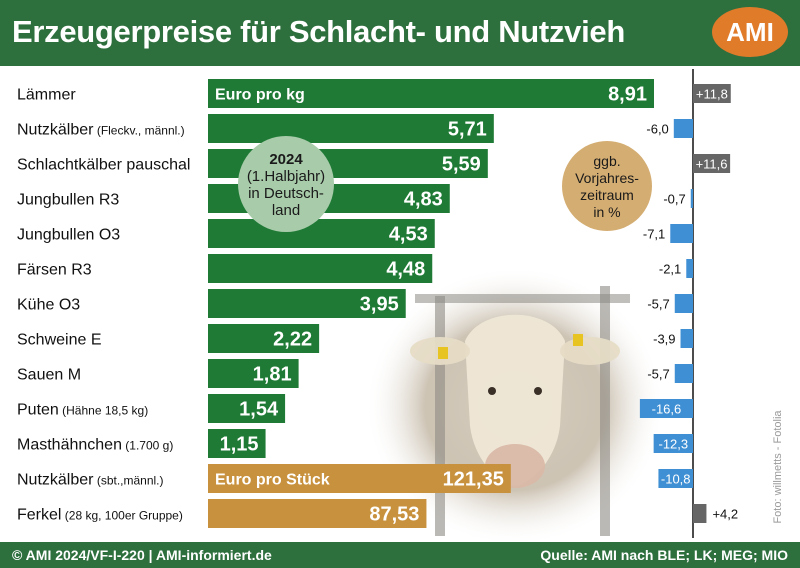 This screenshot has height=568, width=800. I want to click on bar-value-label: 1,81, so click(272, 375).